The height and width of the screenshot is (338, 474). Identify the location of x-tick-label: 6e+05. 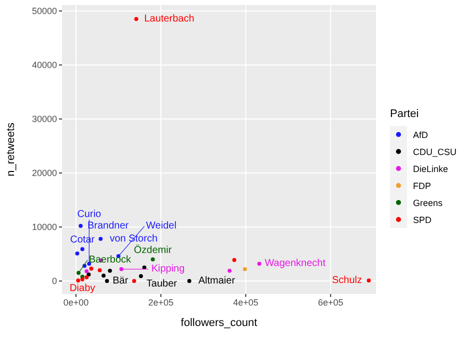
(331, 302).